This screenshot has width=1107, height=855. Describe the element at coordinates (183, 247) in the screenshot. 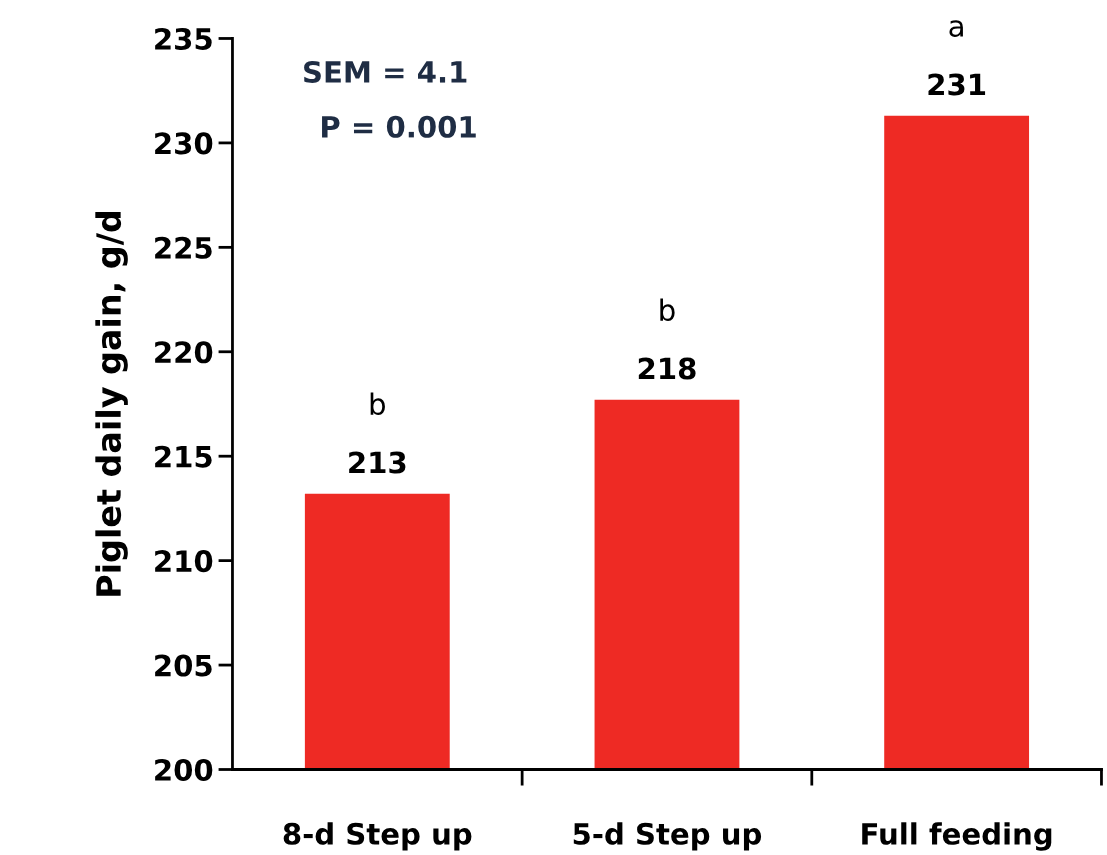

I see `y-tick-label: 225` at that location.